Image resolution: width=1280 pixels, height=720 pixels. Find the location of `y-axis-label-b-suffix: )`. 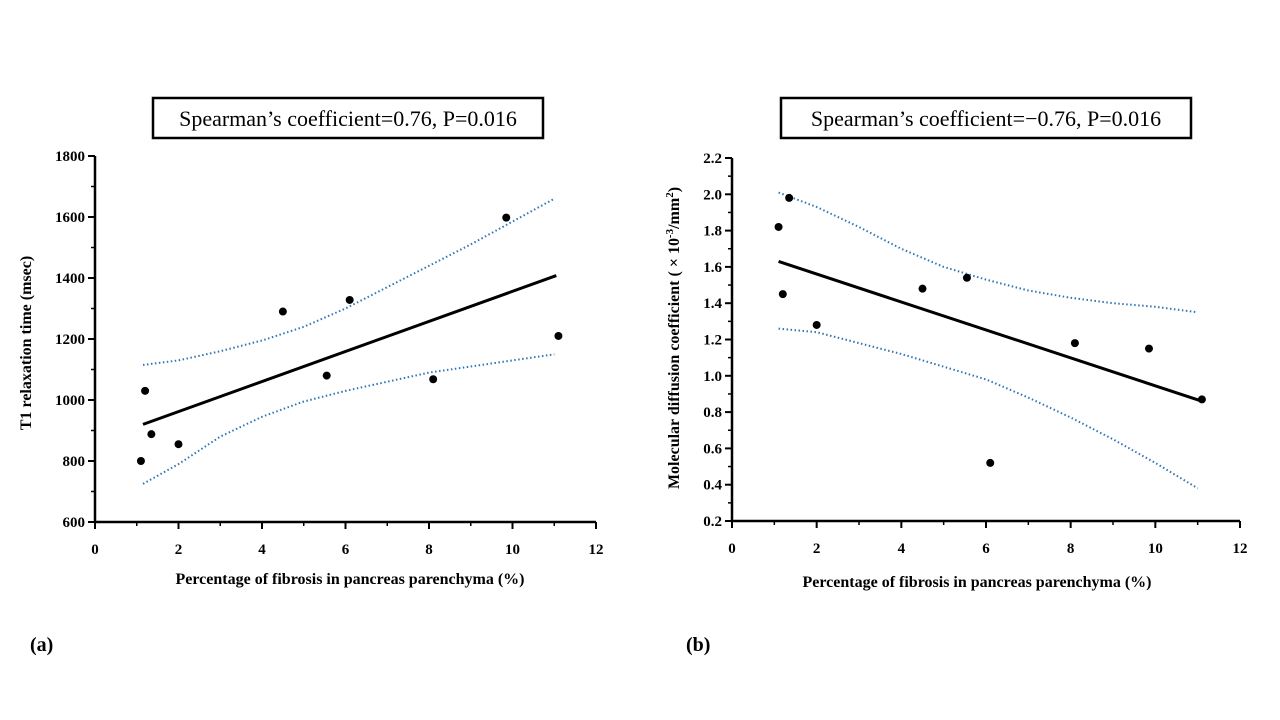

y-axis-label-b-suffix: ) is located at coordinates (674, 189).